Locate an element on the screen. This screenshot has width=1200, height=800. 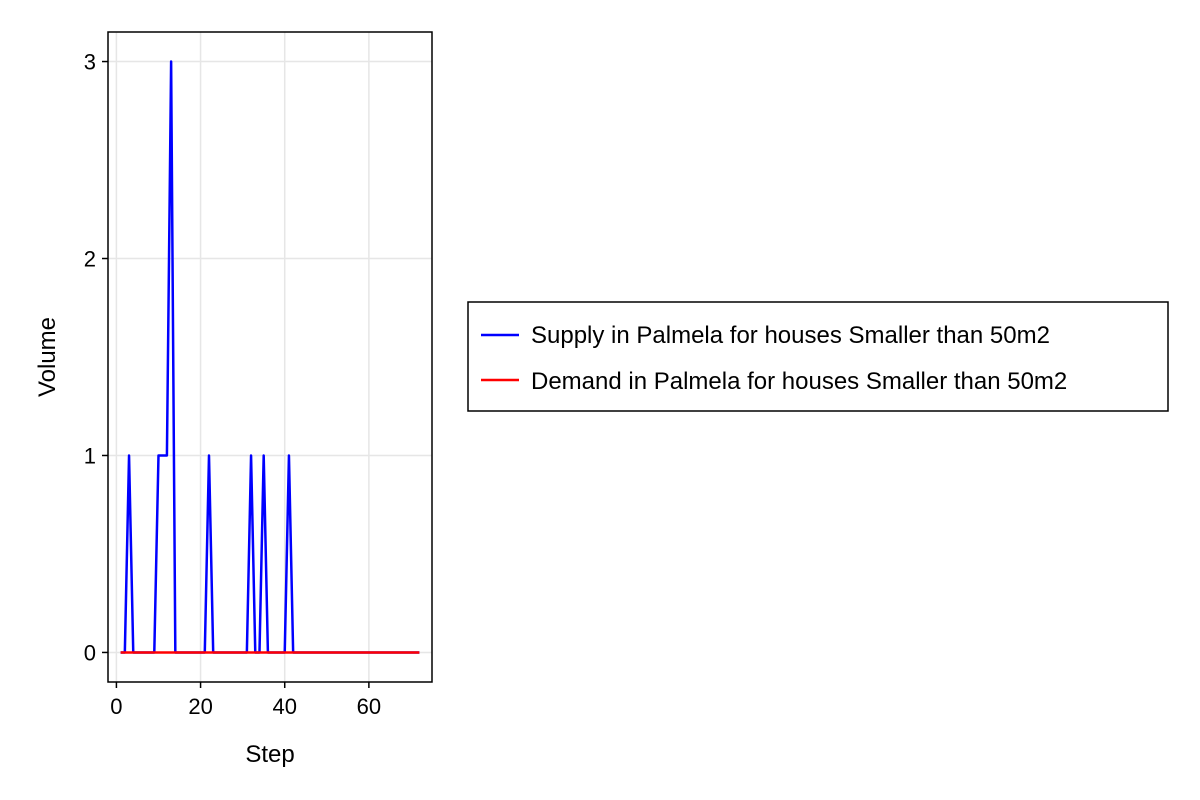
legend-box is located at coordinates (818, 356).